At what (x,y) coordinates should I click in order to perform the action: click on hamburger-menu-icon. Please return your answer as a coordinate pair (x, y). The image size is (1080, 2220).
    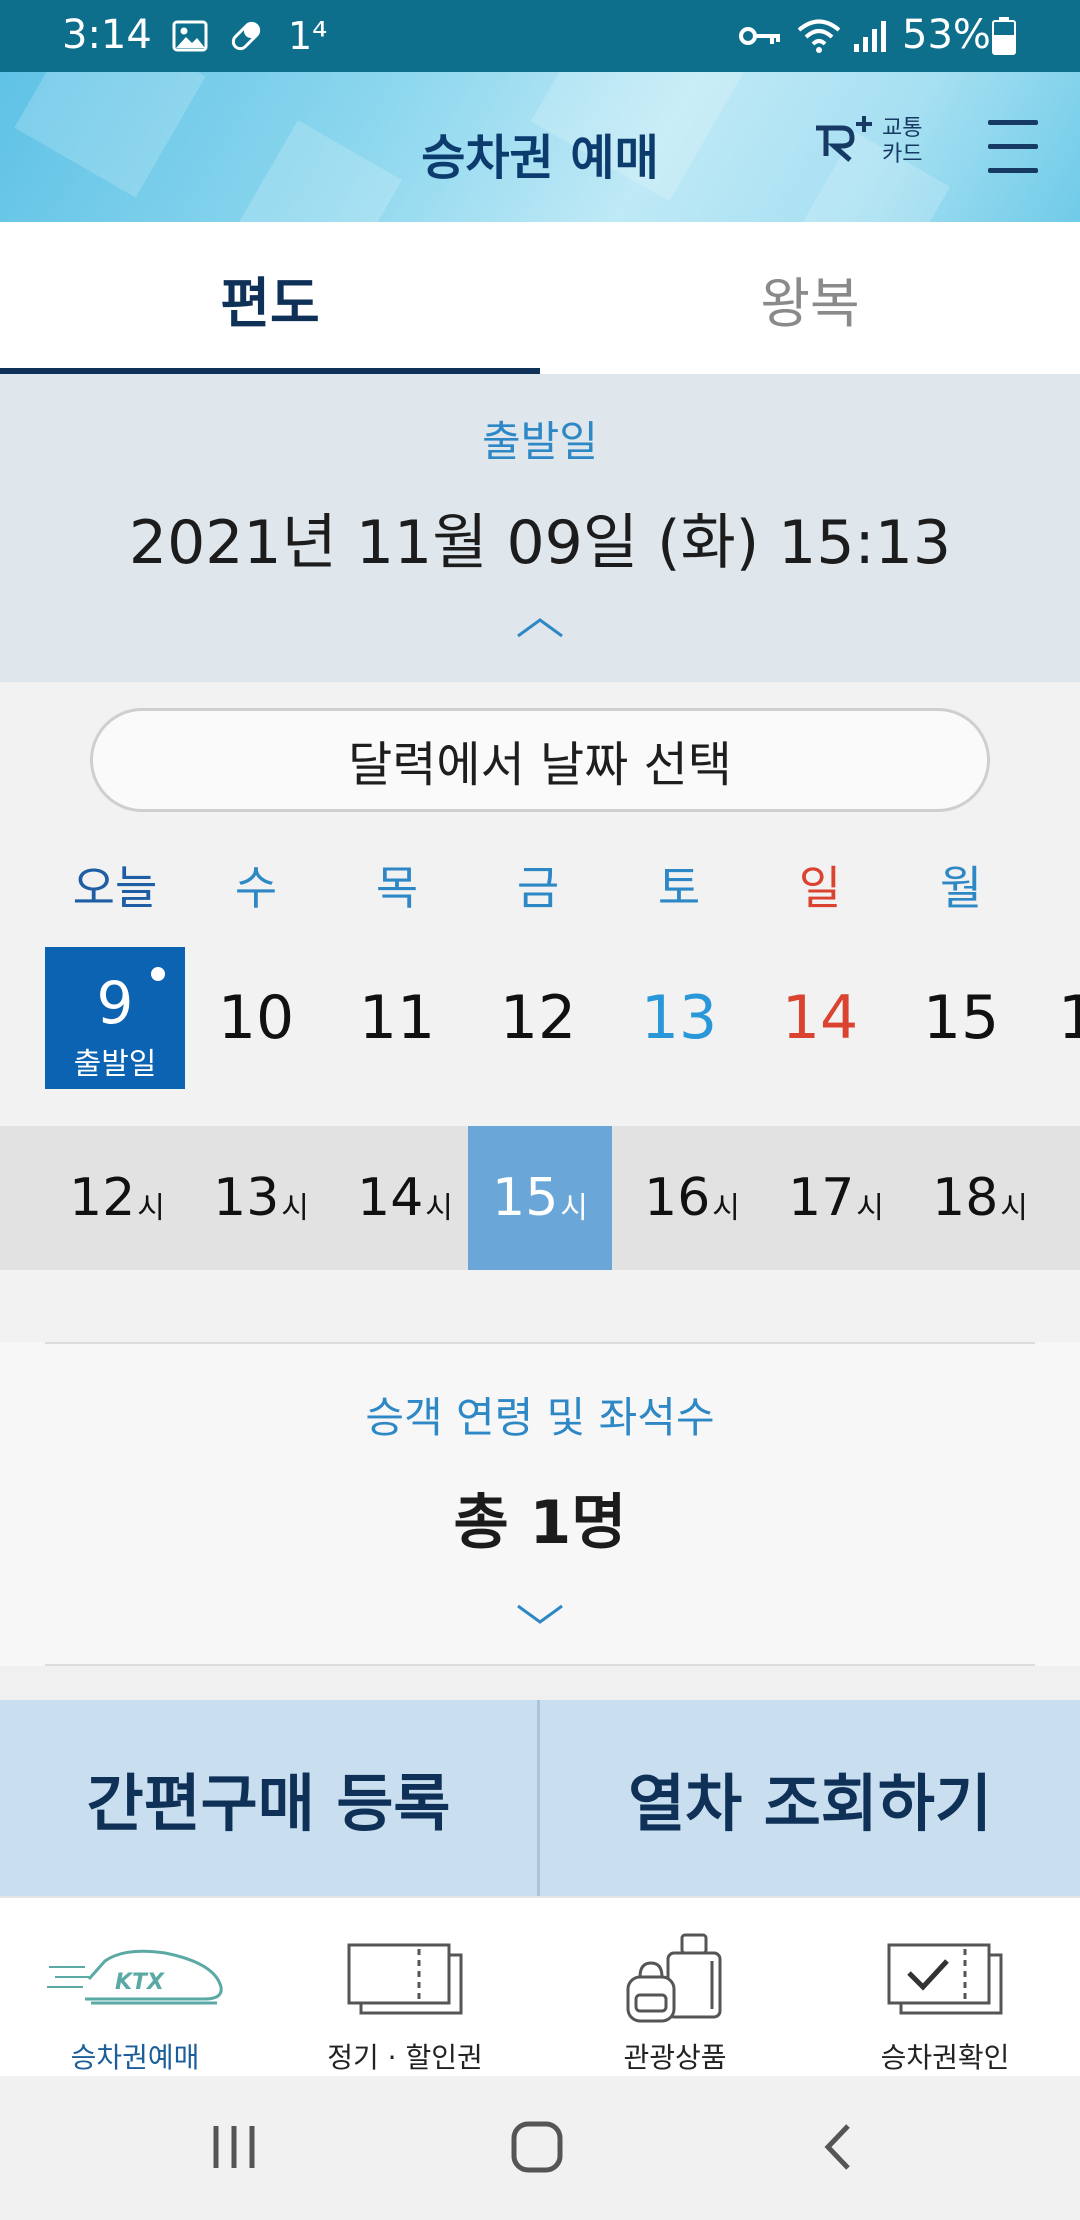
    Looking at the image, I should click on (1013, 146).